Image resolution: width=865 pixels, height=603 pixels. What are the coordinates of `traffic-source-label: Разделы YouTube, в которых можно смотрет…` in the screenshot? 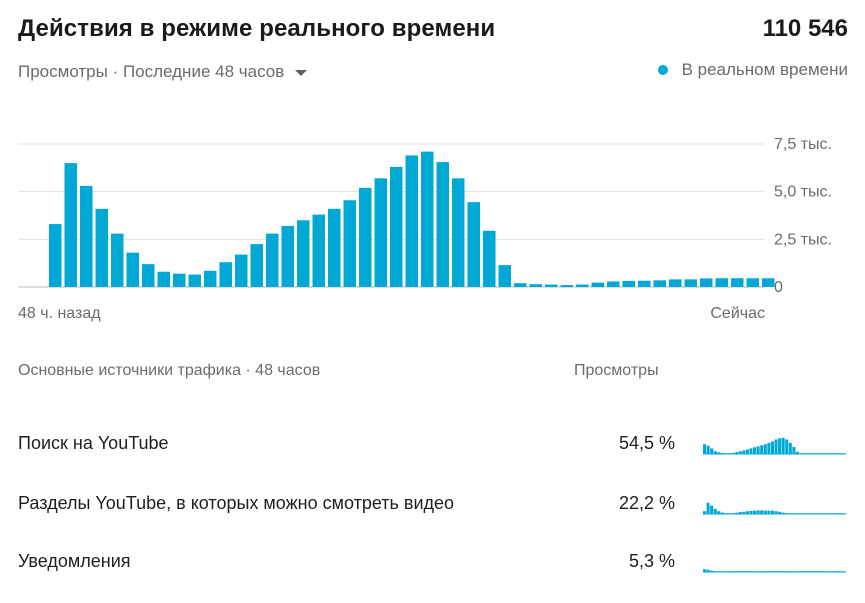 It's located at (236, 503).